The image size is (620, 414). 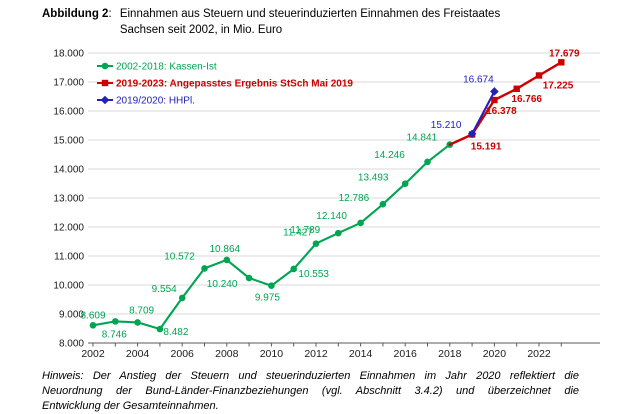 I want to click on data-point-label: 15.210, so click(x=446, y=125).